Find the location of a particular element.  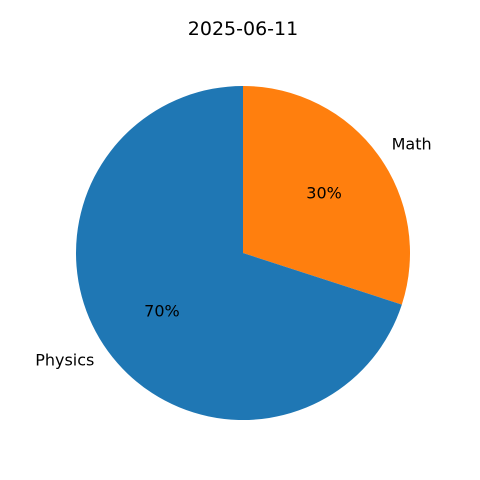

slice-label-math: Math is located at coordinates (412, 144).